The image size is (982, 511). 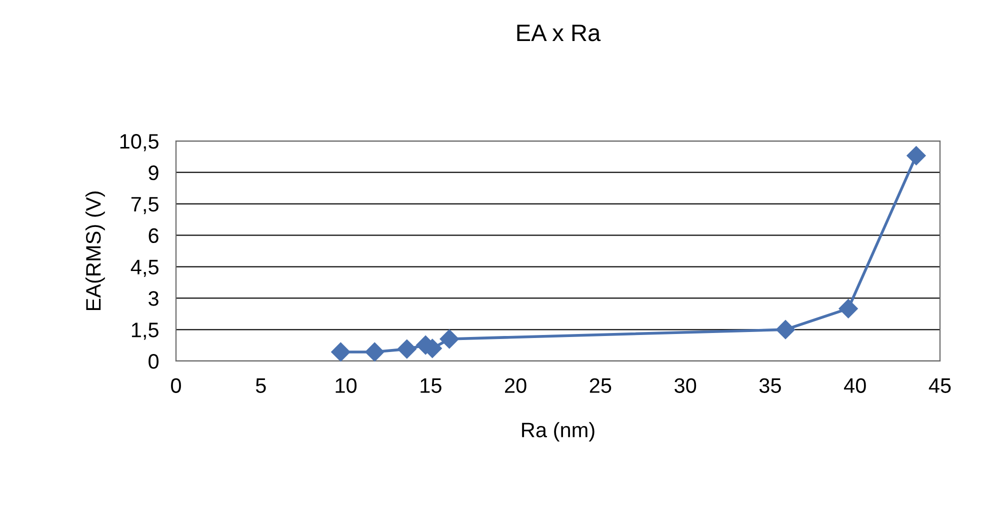 What do you see at coordinates (139, 143) in the screenshot?
I see `y-tick-label: 10,5` at bounding box center [139, 143].